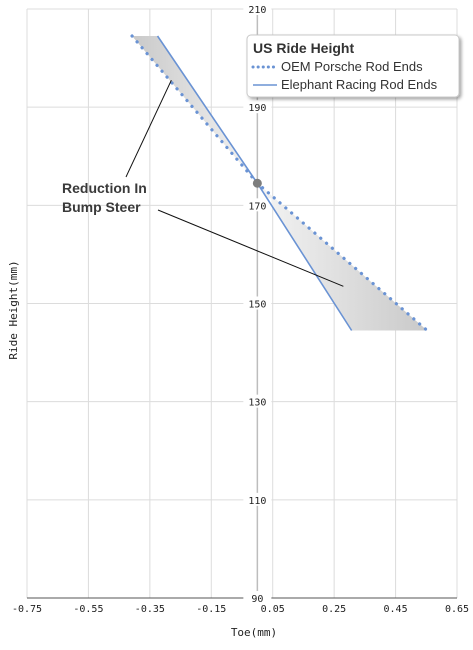 The image size is (473, 650). What do you see at coordinates (211, 609) in the screenshot?
I see `x-tick-label-3: -0.15` at bounding box center [211, 609].